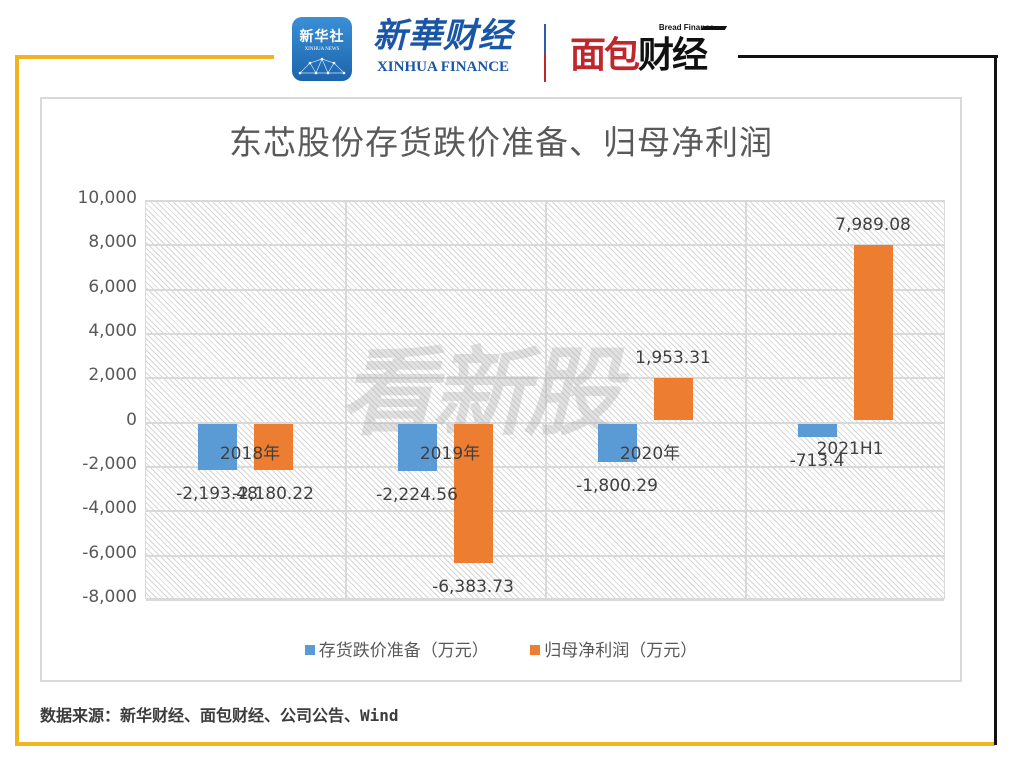 The height and width of the screenshot is (763, 1012). Describe the element at coordinates (686, 27) in the screenshot. I see `bread-finance-logo-en: Bread Finance` at that location.